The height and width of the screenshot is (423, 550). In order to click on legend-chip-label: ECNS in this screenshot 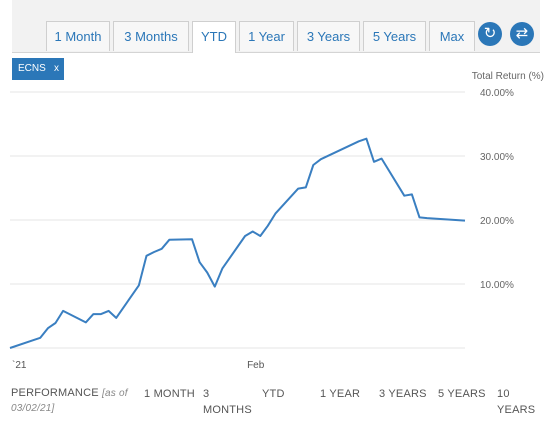, I will do `click(32, 68)`.